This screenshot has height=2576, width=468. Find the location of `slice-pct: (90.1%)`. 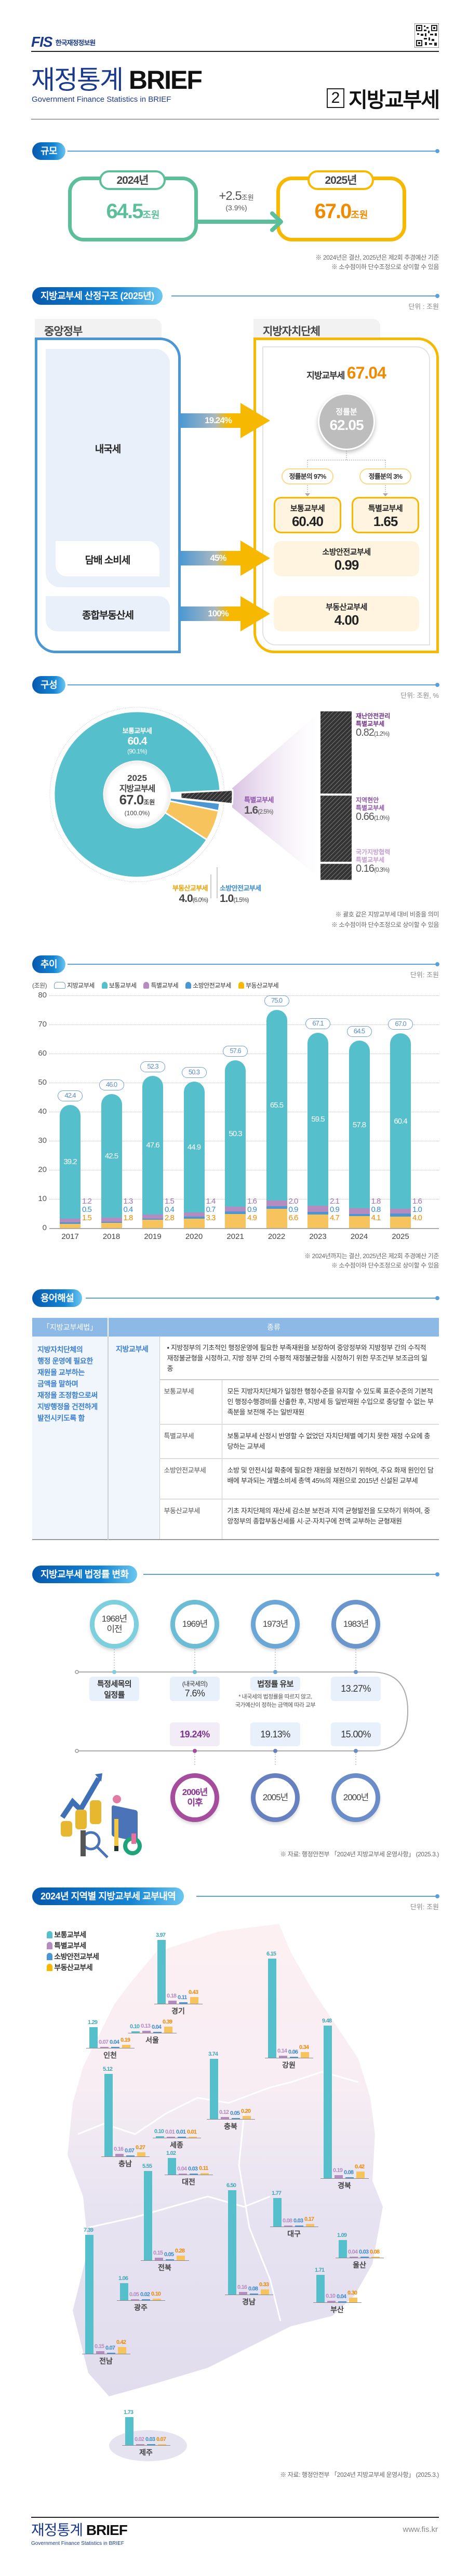

slice-pct: (90.1%) is located at coordinates (137, 751).